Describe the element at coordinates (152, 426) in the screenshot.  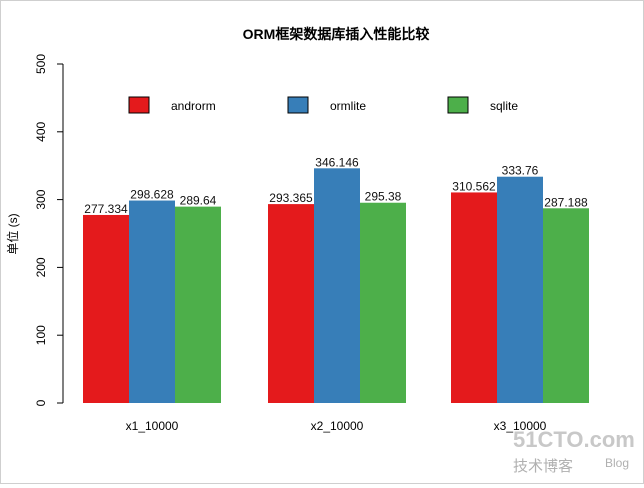
I see `x-tick-label: x1_10000` at that location.